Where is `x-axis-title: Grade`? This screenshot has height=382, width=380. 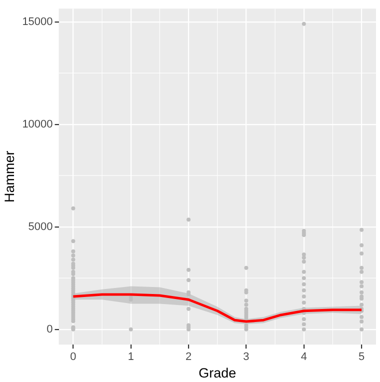 x-axis-title: Grade is located at coordinates (217, 373).